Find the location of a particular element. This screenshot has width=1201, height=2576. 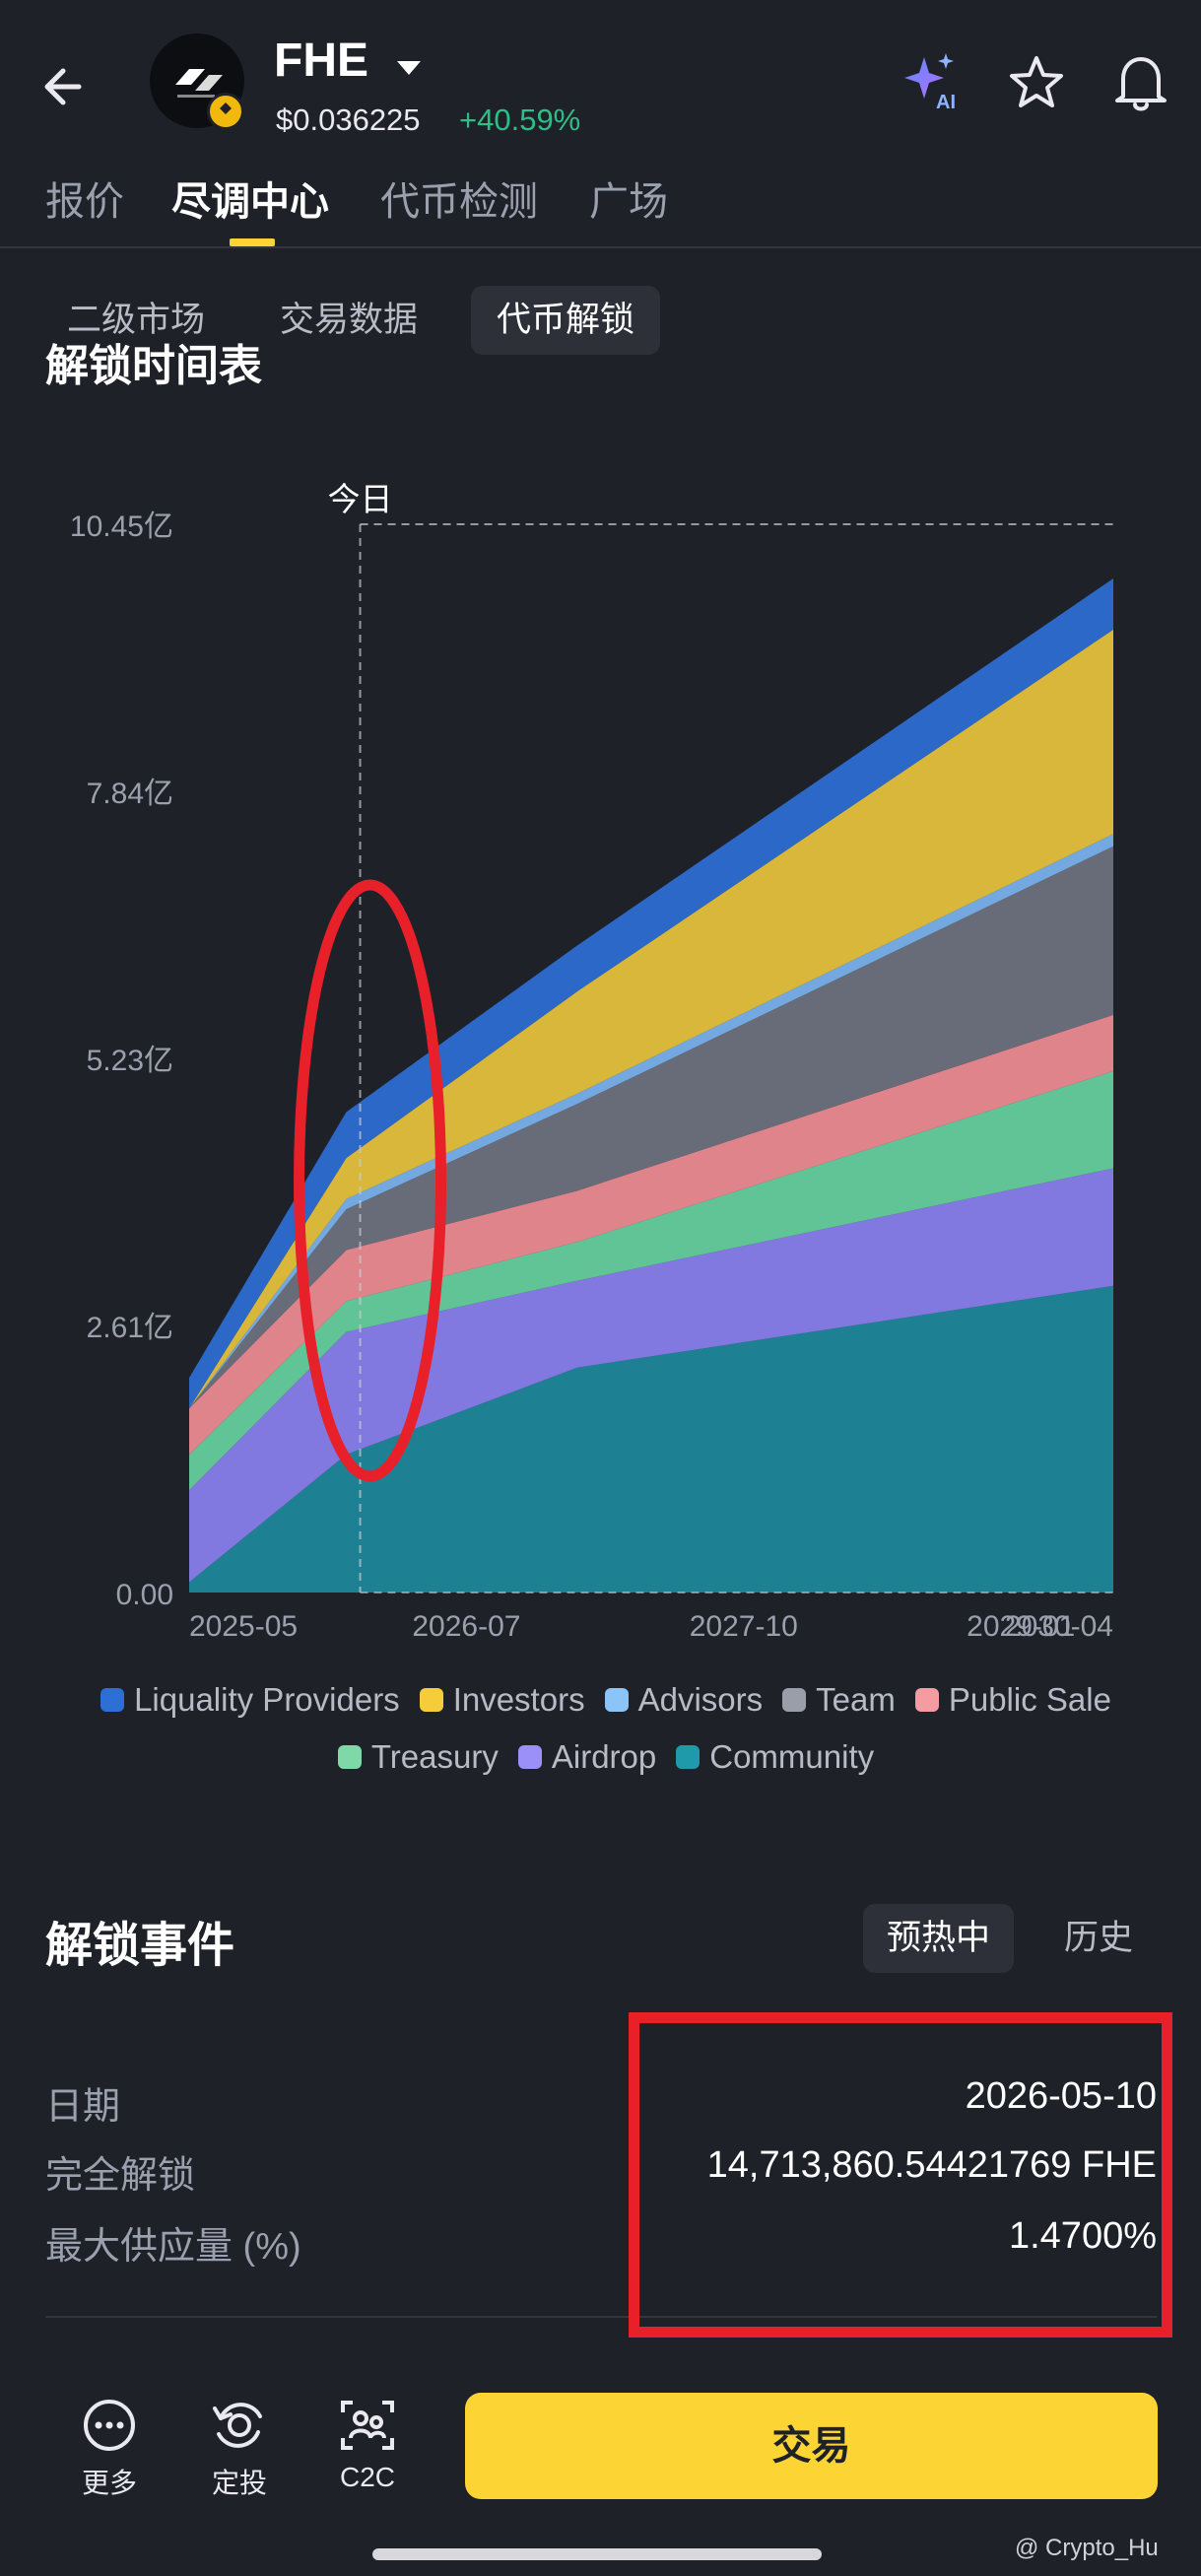

x-tick-label: 2027-10 is located at coordinates (744, 1627).